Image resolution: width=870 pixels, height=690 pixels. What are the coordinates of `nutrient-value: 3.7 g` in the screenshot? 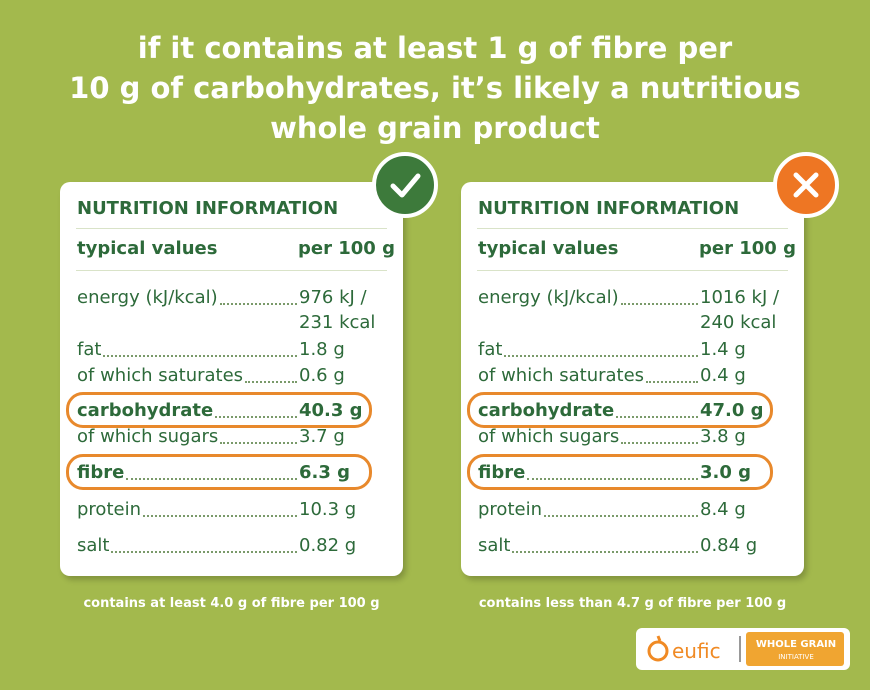 It's located at (322, 436).